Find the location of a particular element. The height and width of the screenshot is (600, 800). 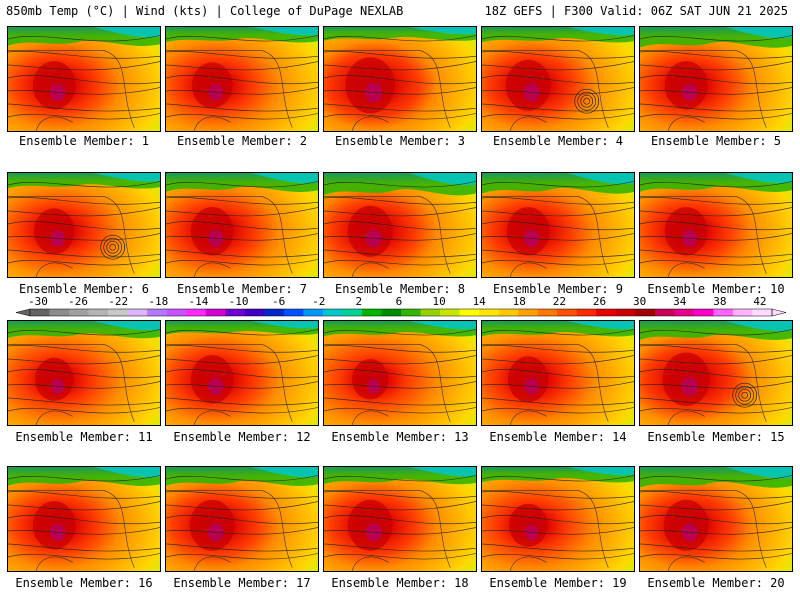

ensemble-member-label: Ensemble Member: 16 is located at coordinates (84, 583).